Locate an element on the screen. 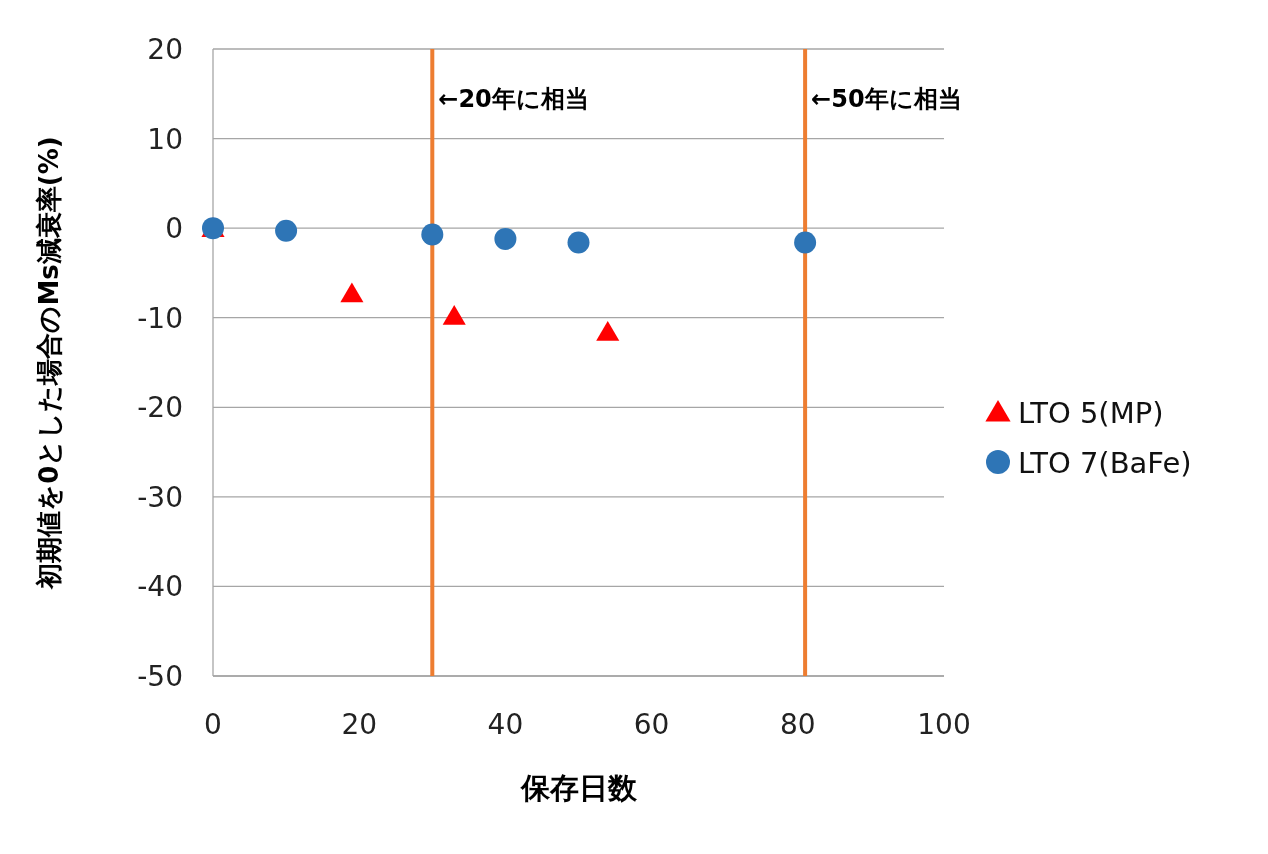  x-tick-label: 100 is located at coordinates (944, 724).